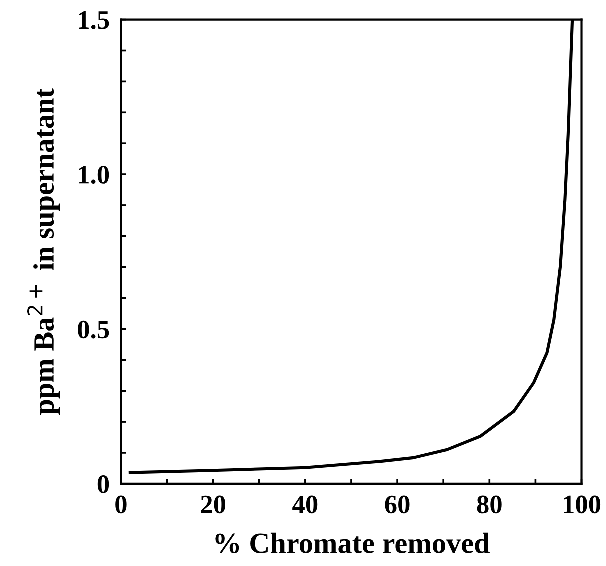 Image resolution: width=606 pixels, height=566 pixels. Describe the element at coordinates (121, 505) in the screenshot. I see `x-tick-label: 0` at that location.